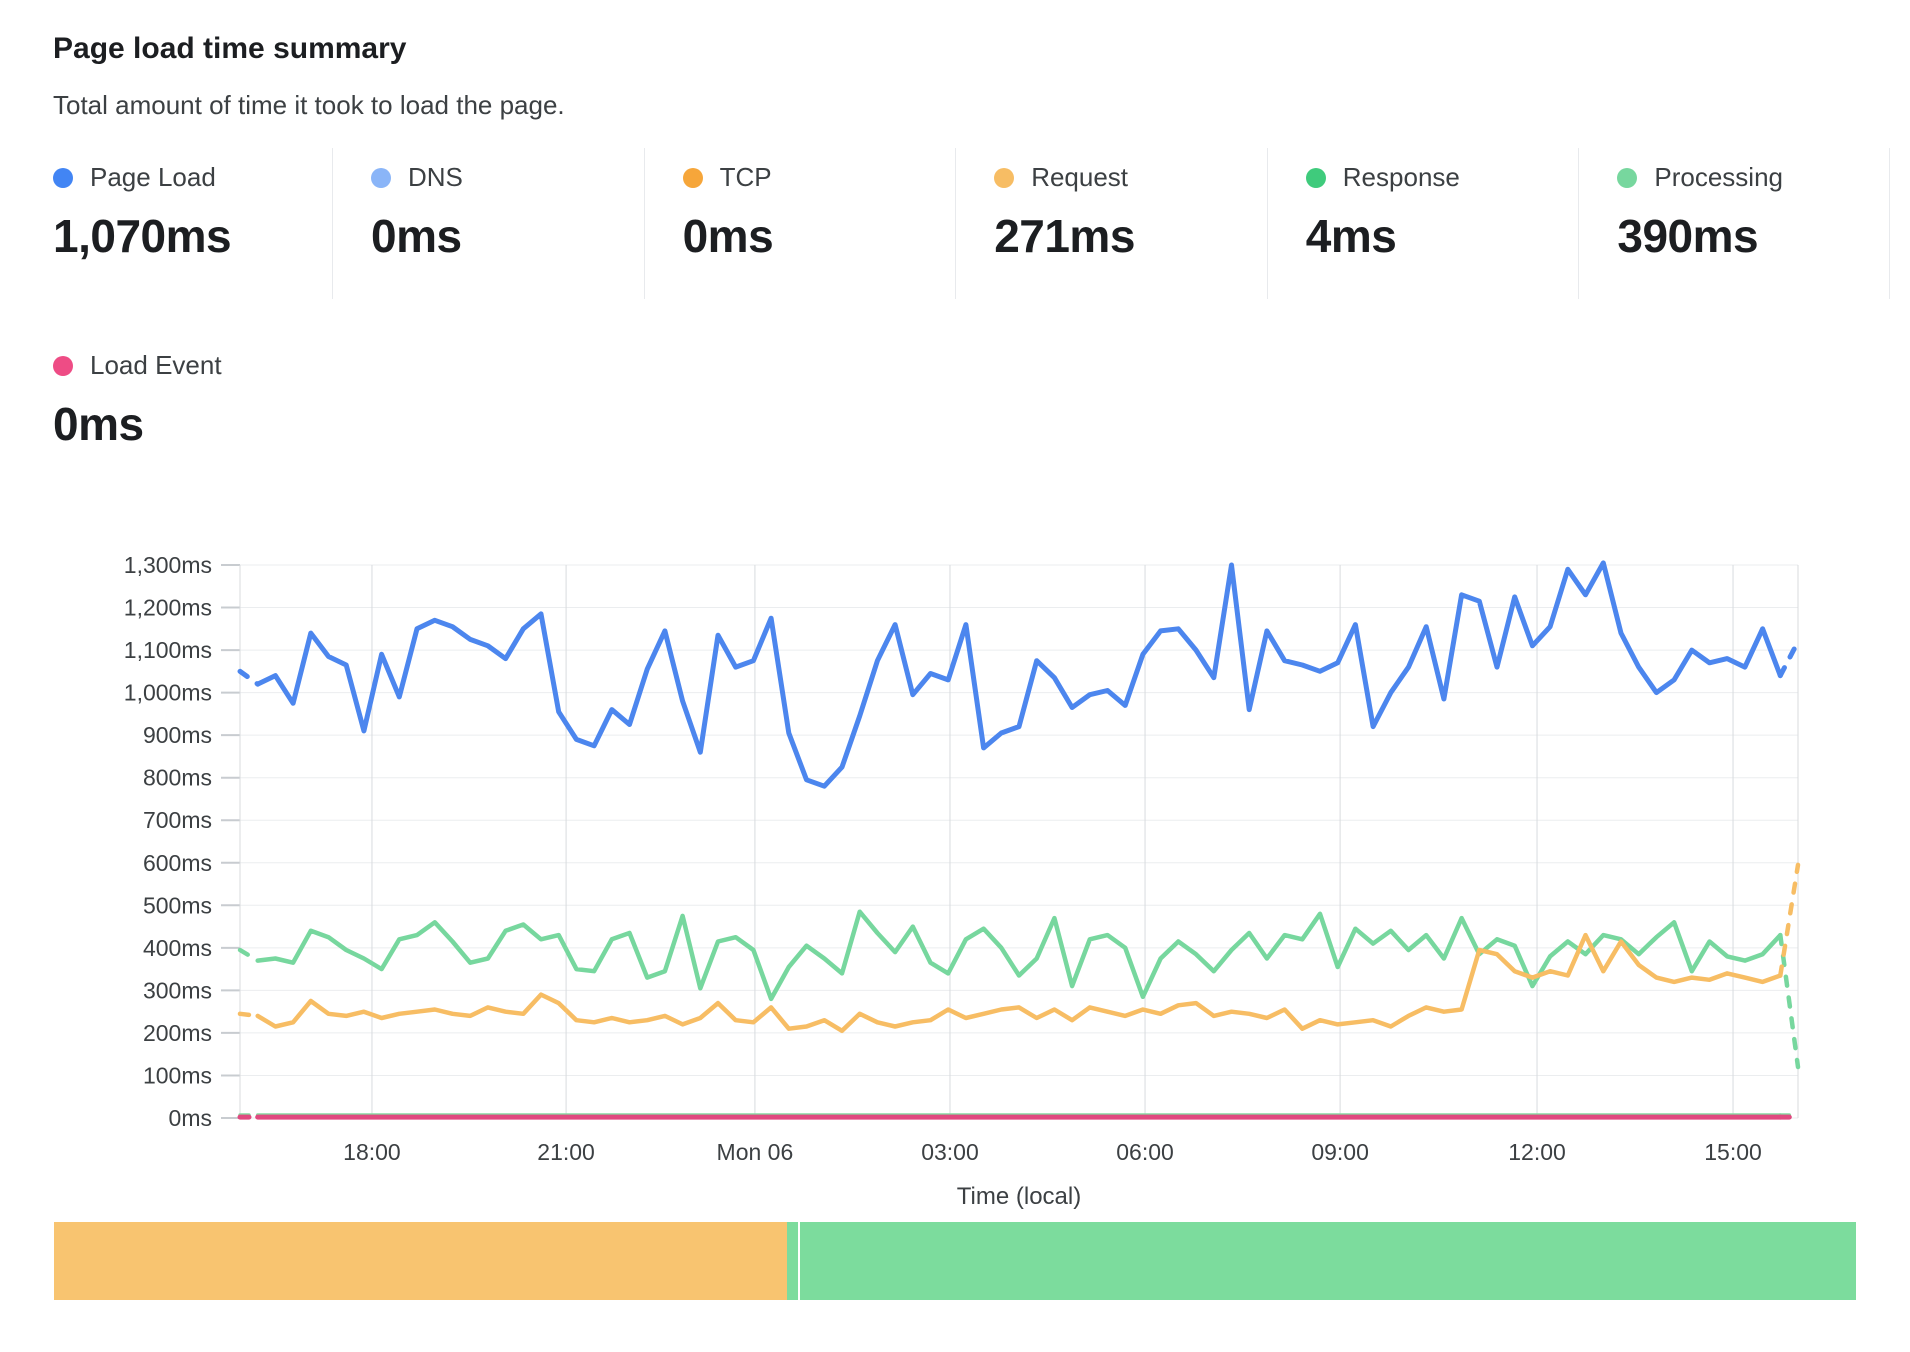 Image resolution: width=1910 pixels, height=1352 pixels. I want to click on x-axis-tick-label: 09:00, so click(1340, 1152).